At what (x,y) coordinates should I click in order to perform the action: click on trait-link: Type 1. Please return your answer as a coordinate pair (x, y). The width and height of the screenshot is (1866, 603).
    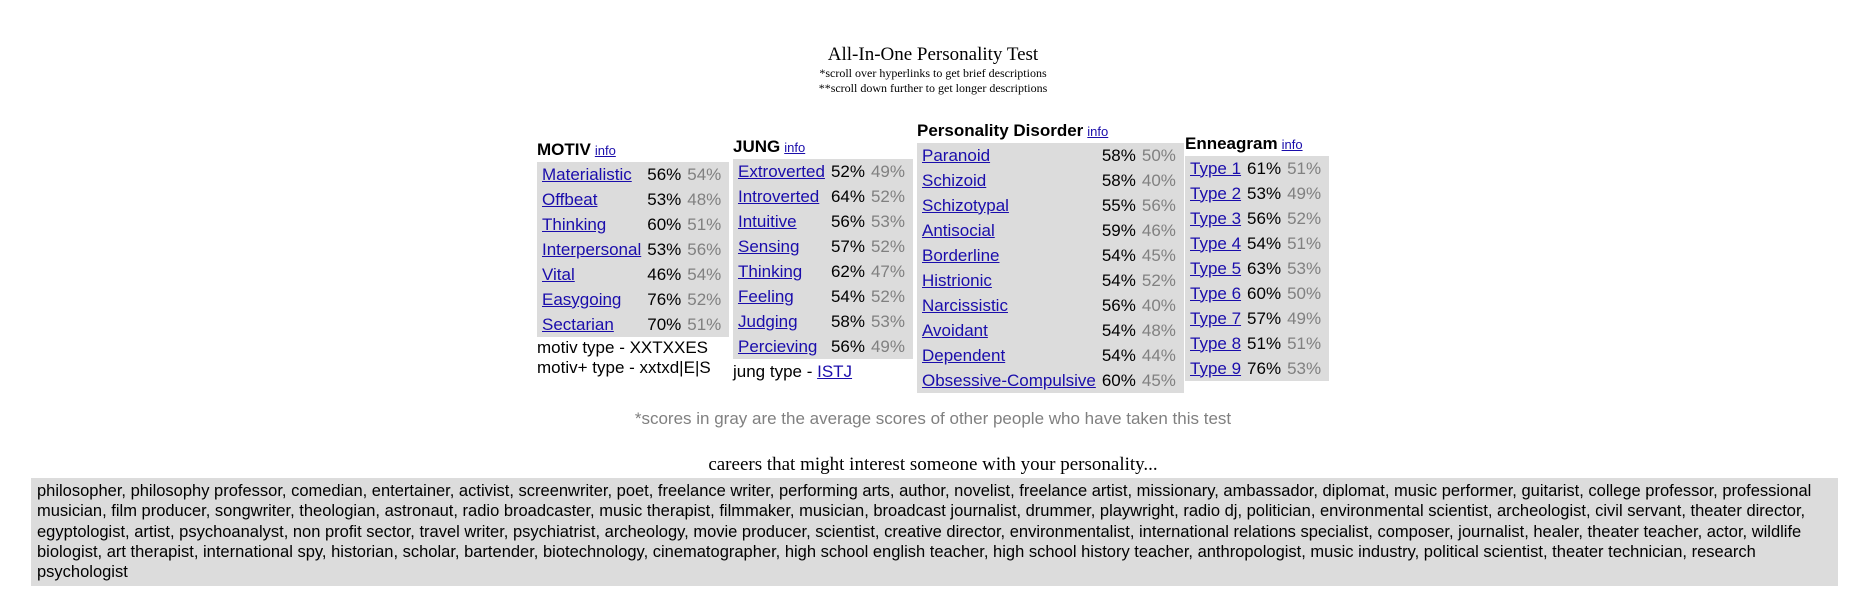
    Looking at the image, I should click on (1216, 168).